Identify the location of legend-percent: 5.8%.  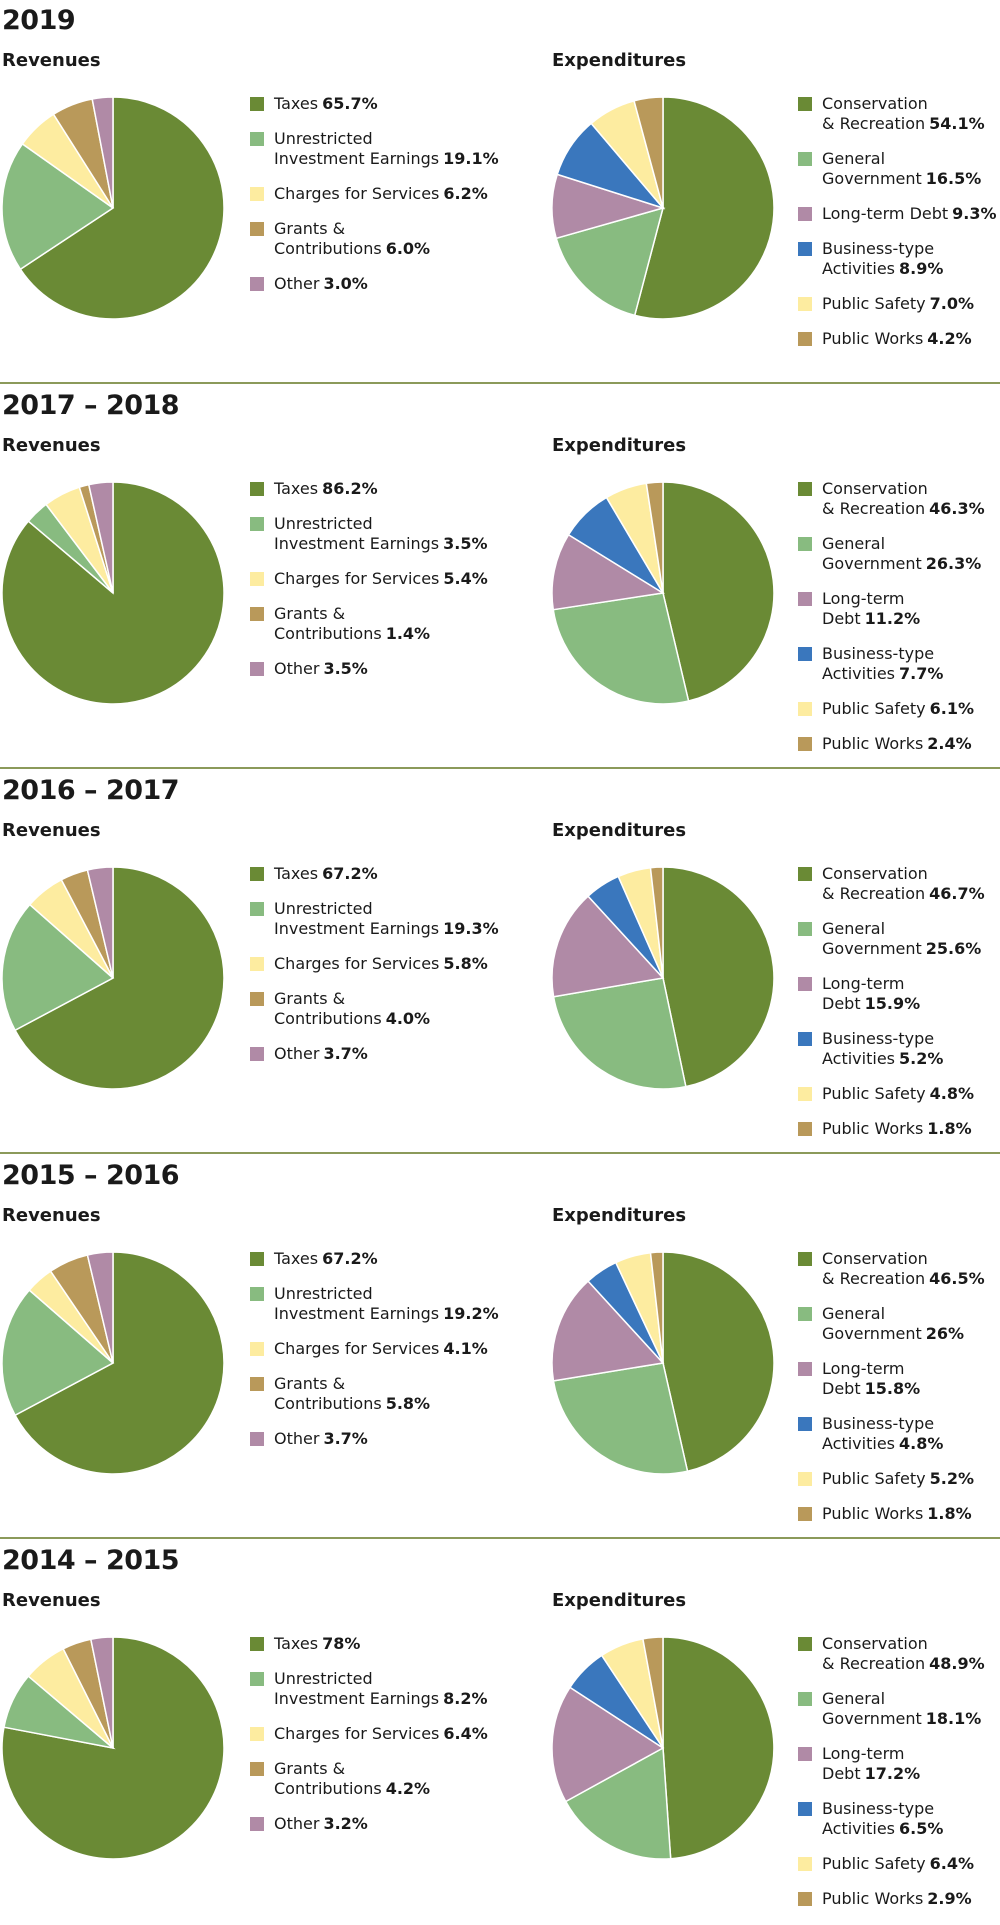
(408, 1403).